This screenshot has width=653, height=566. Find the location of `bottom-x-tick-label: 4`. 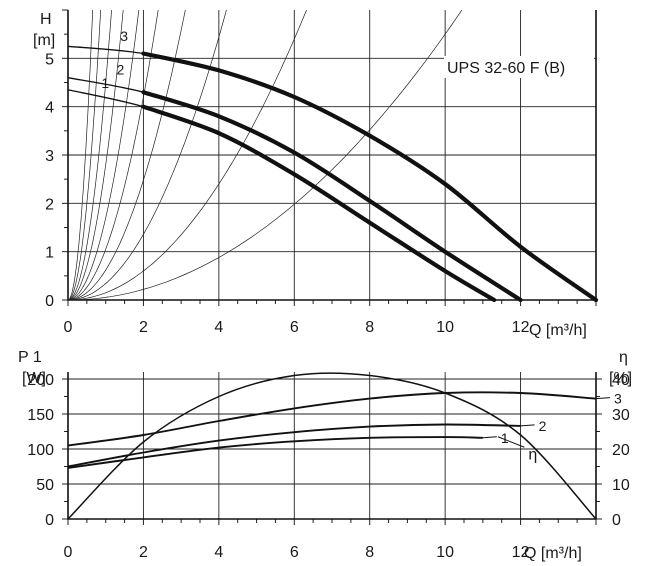

bottom-x-tick-label: 4 is located at coordinates (218, 552).